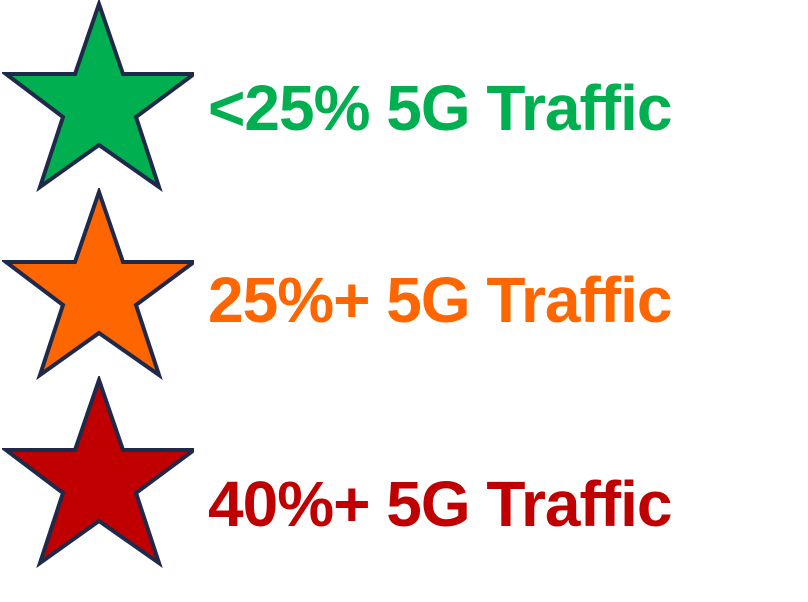  Describe the element at coordinates (98, 472) in the screenshot. I see `red-star-icon` at that location.